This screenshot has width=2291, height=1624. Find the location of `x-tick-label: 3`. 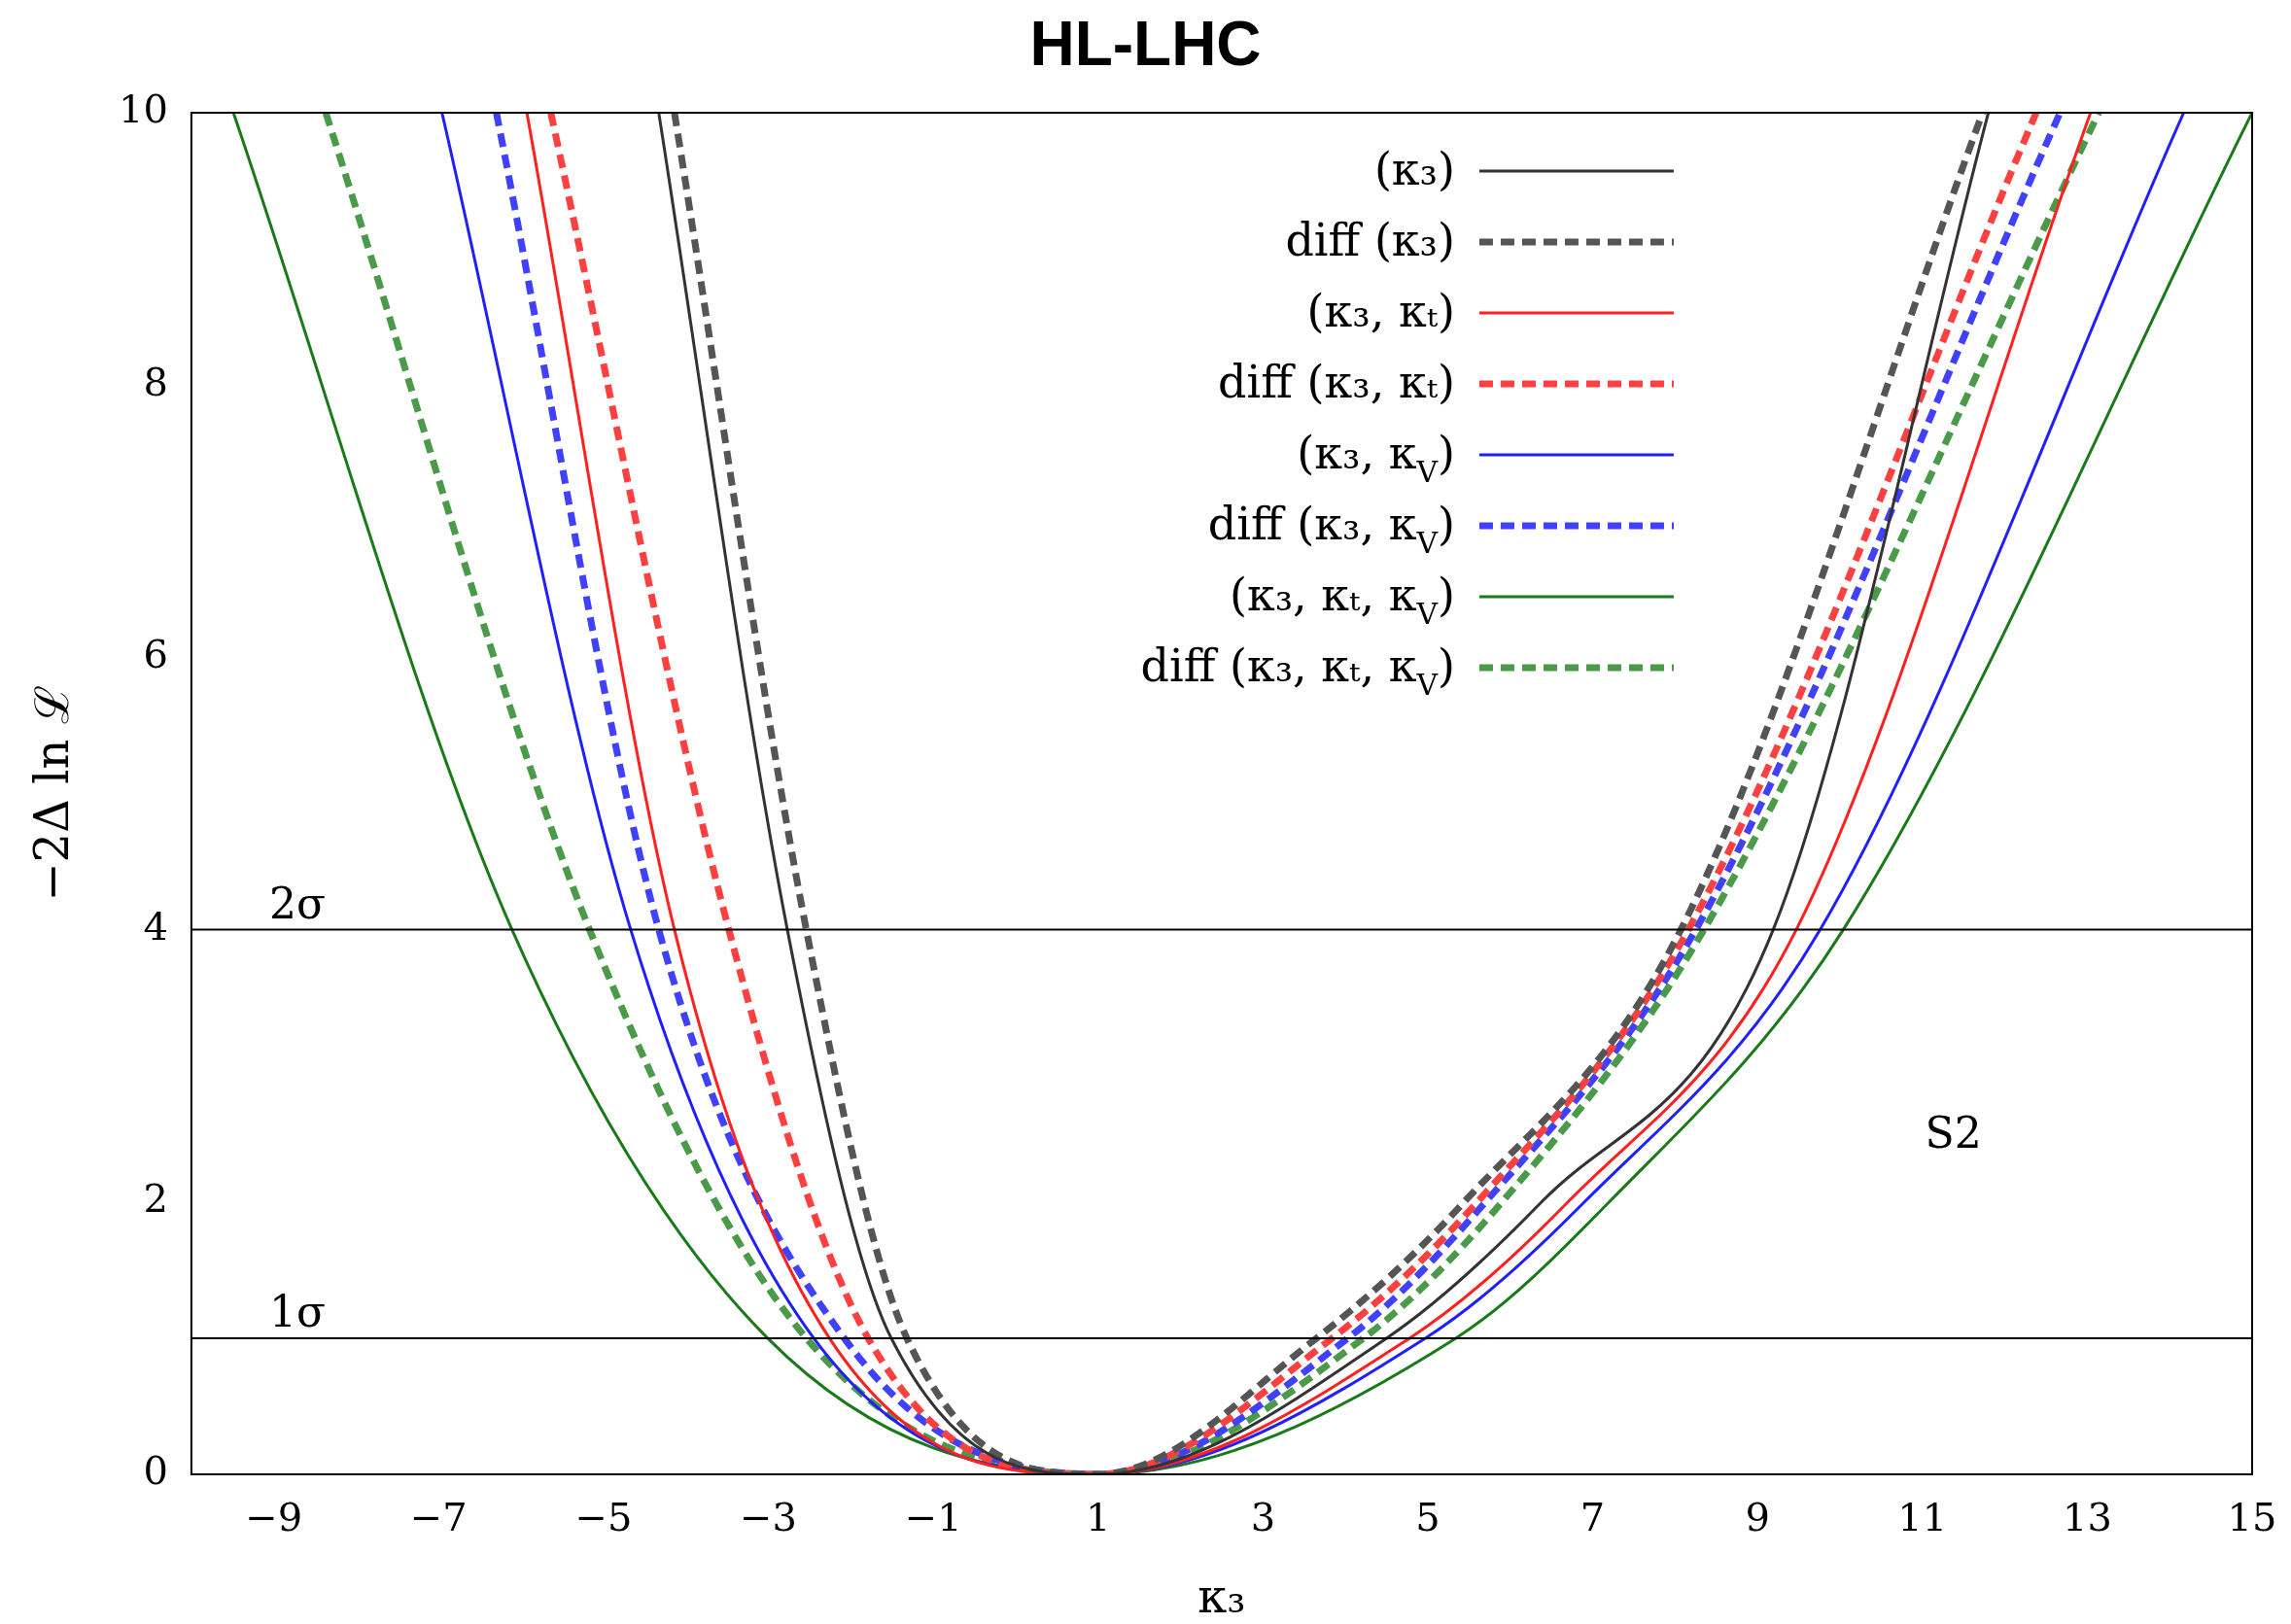

x-tick-label: 3 is located at coordinates (1263, 1517).